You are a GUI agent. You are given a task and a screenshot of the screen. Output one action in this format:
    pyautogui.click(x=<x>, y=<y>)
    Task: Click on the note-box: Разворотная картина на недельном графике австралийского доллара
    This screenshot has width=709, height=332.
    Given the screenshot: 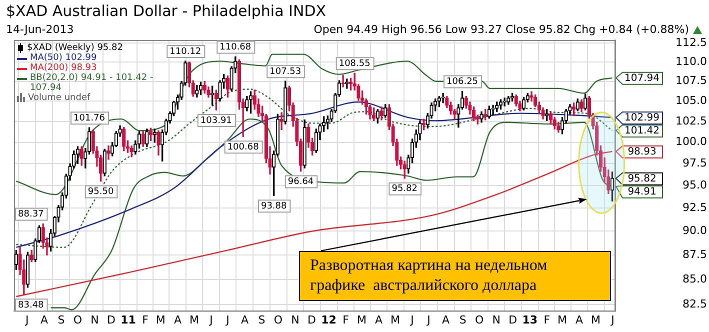 What is the action you would take?
    pyautogui.click(x=455, y=275)
    